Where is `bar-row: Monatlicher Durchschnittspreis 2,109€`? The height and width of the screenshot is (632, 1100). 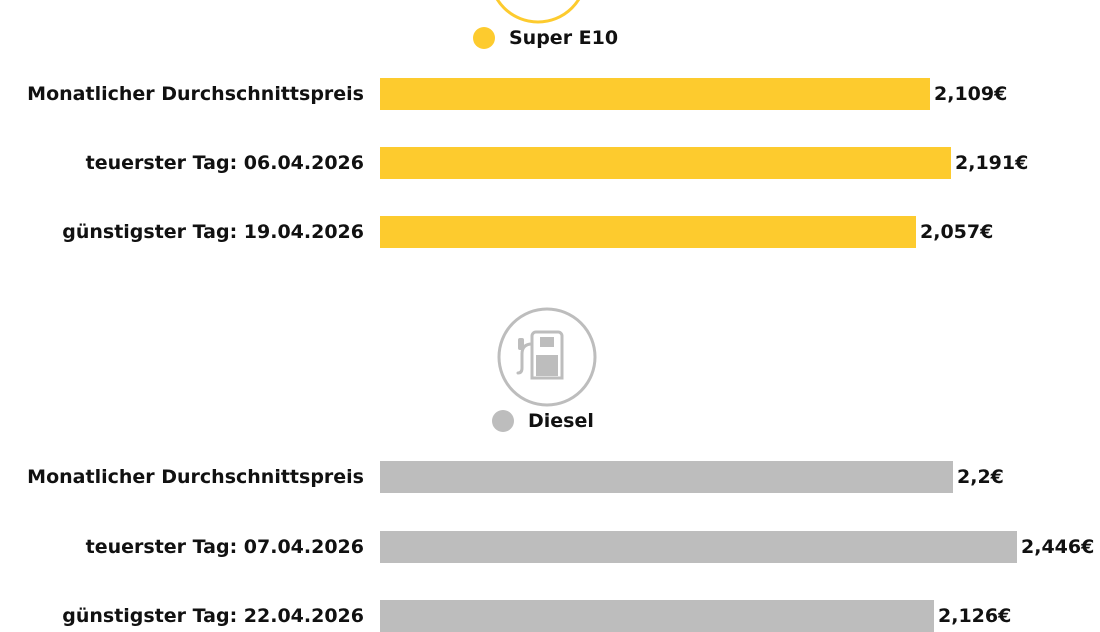
bar-row: Monatlicher Durchschnittspreis 2,109€ is located at coordinates (550, 94).